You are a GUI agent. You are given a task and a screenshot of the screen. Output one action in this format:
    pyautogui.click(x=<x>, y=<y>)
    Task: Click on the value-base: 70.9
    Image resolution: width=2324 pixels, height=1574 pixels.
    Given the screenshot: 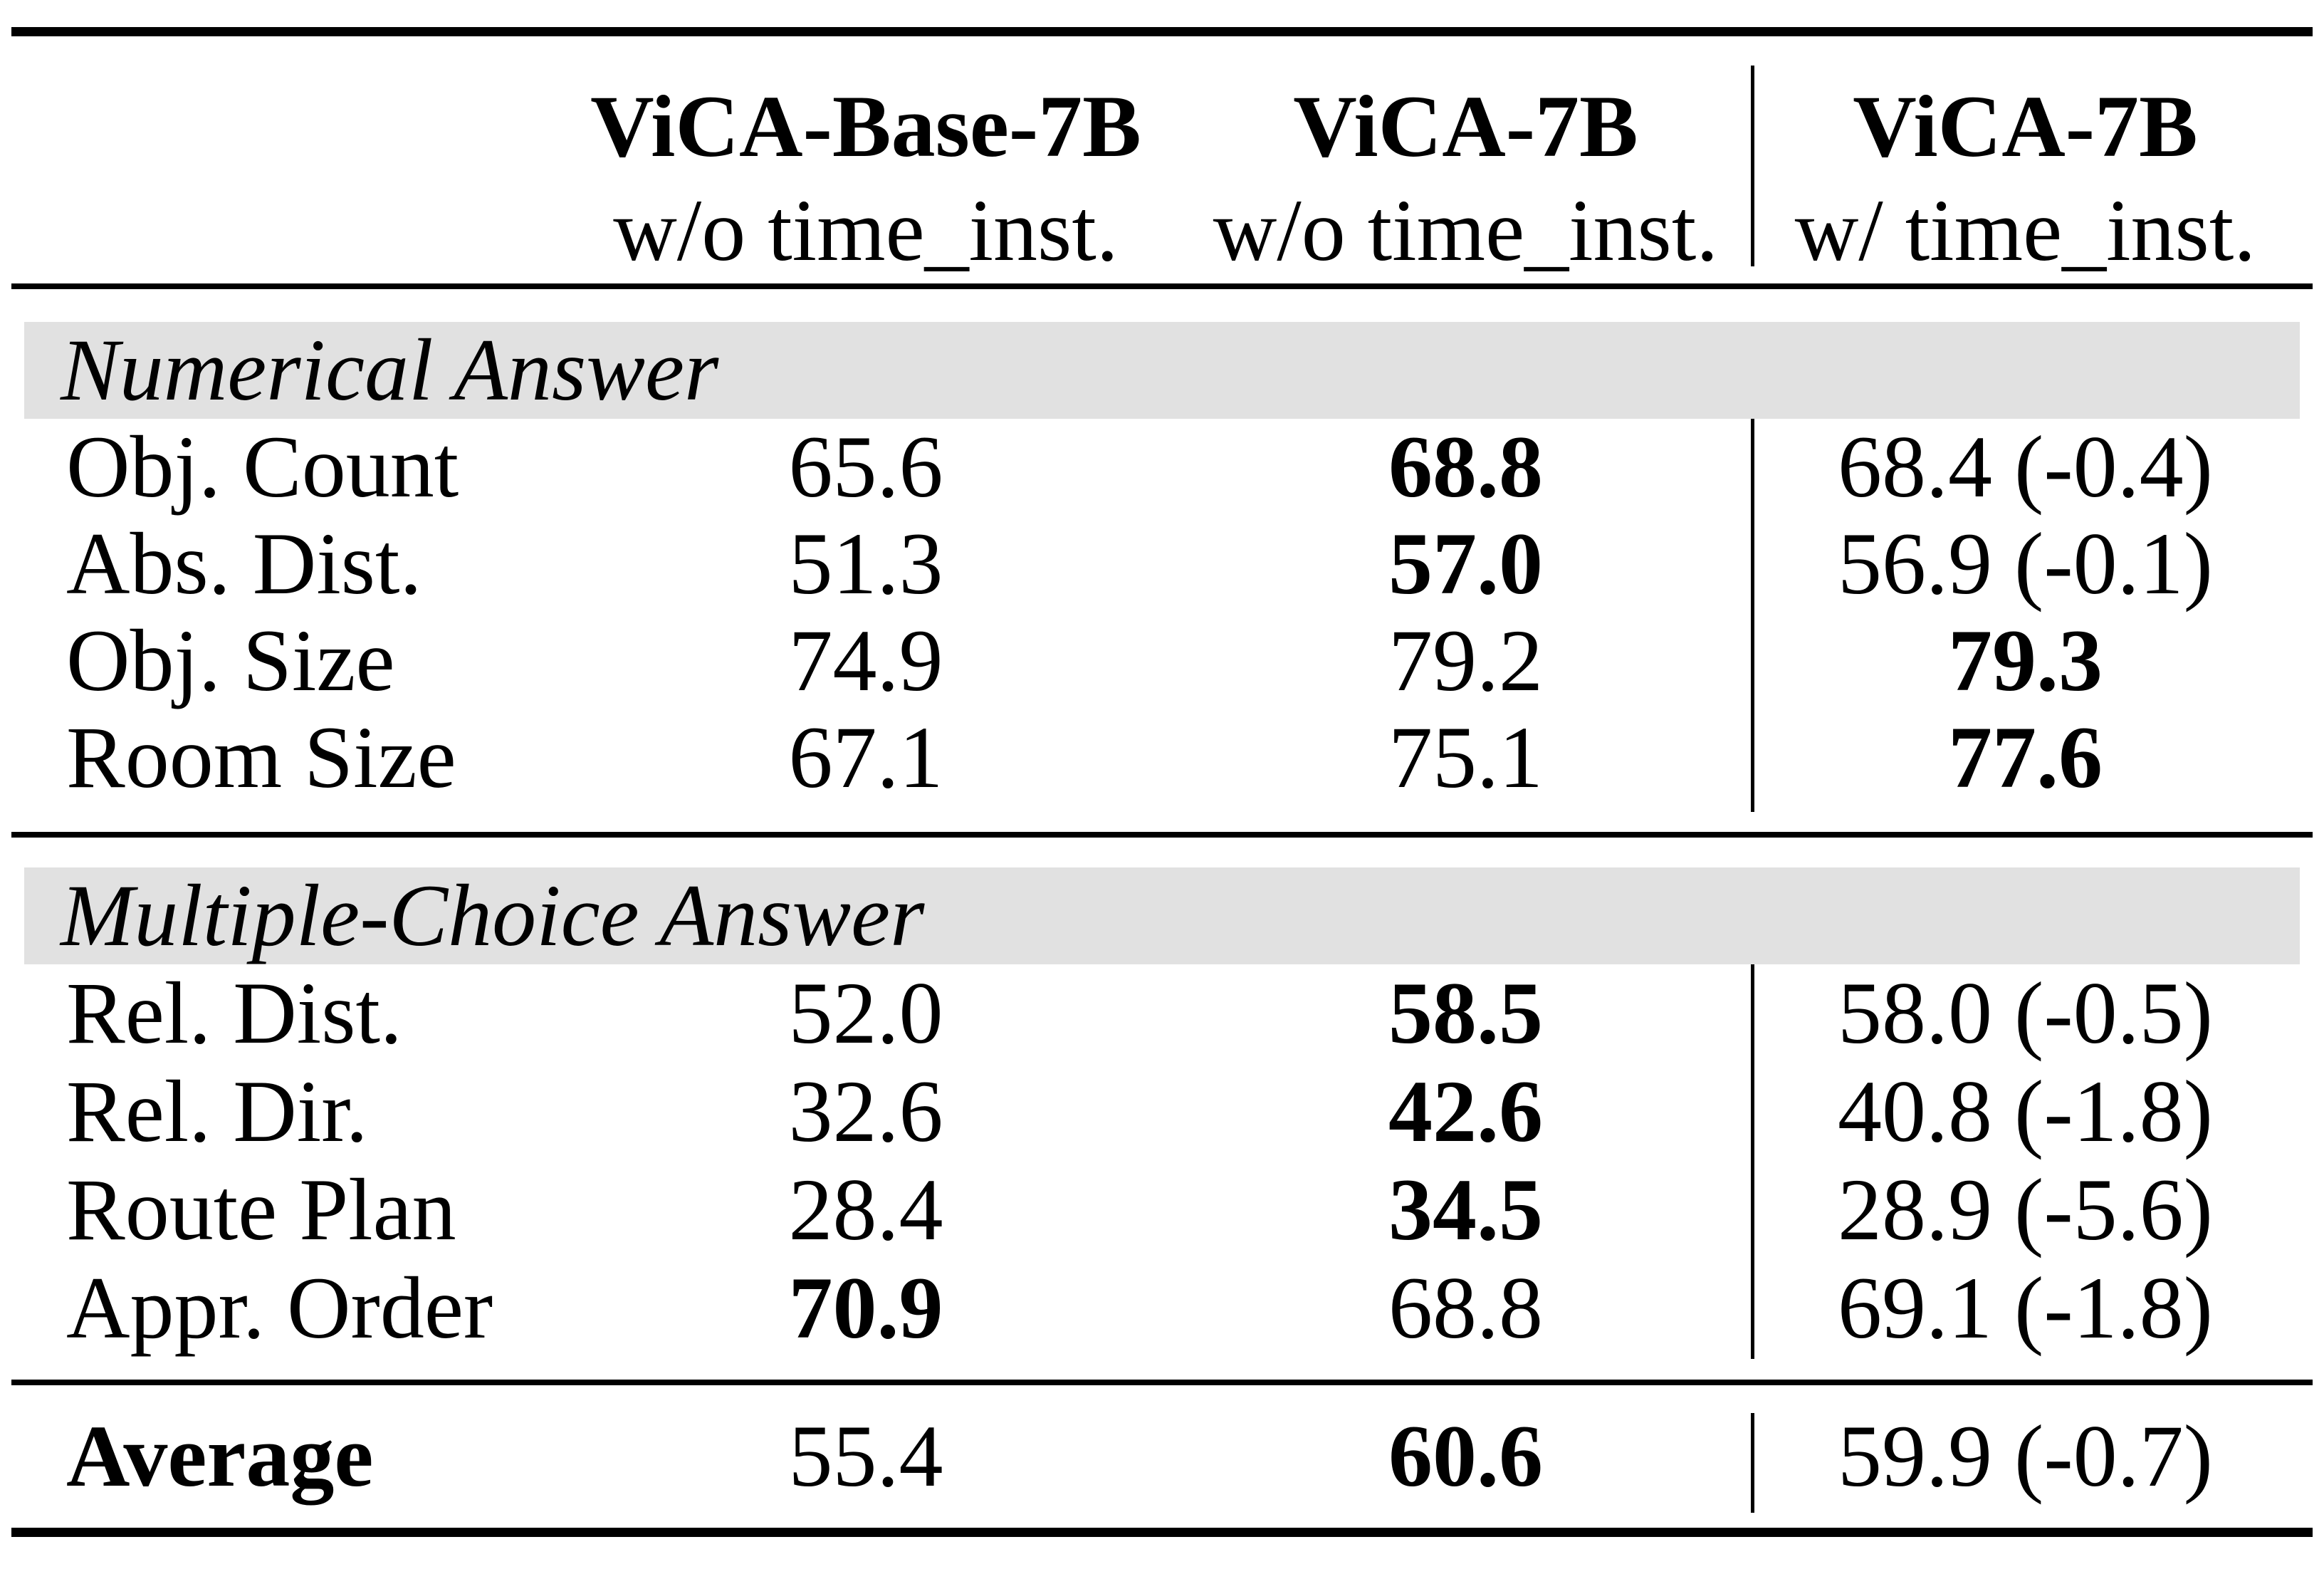 What is the action you would take?
    pyautogui.click(x=865, y=1308)
    